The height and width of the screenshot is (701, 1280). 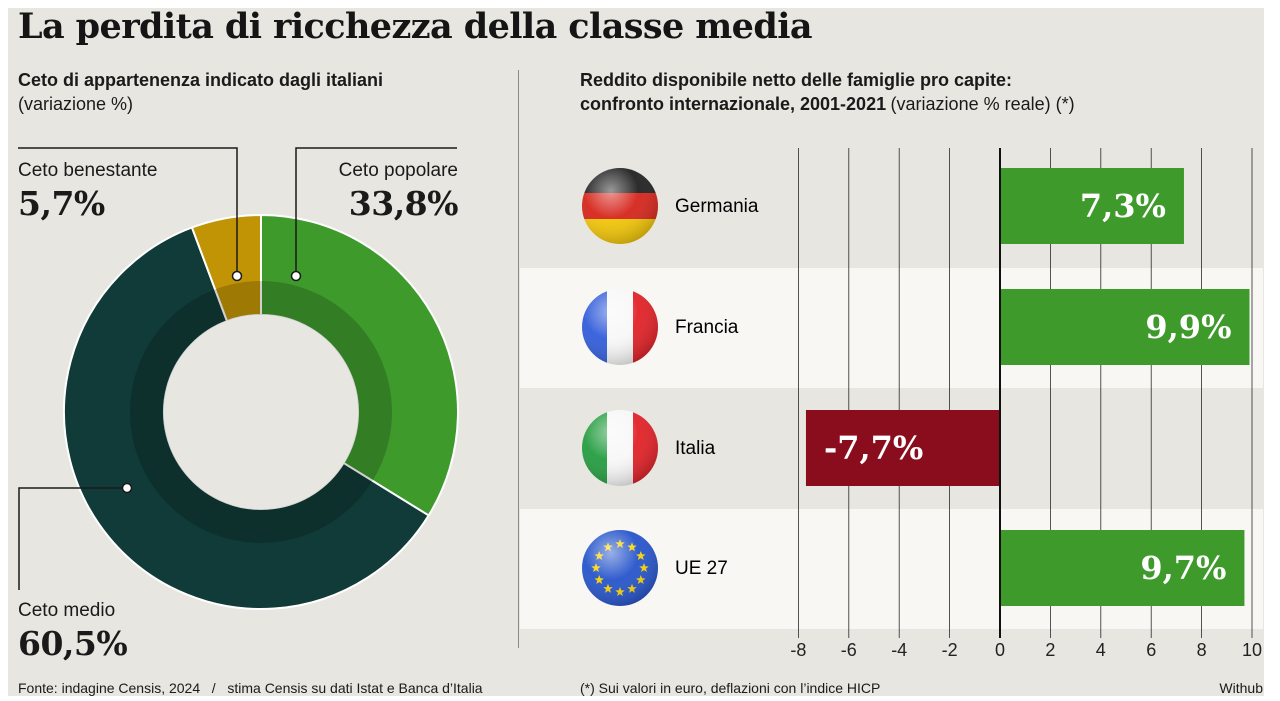 I want to click on bar-value-label: 9,7%, so click(x=1183, y=568).